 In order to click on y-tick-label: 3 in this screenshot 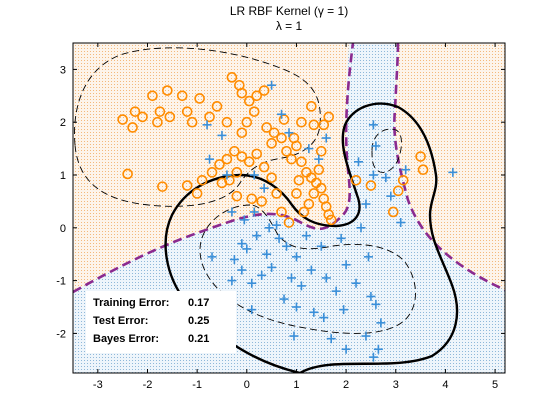, I will do `click(63, 70)`.